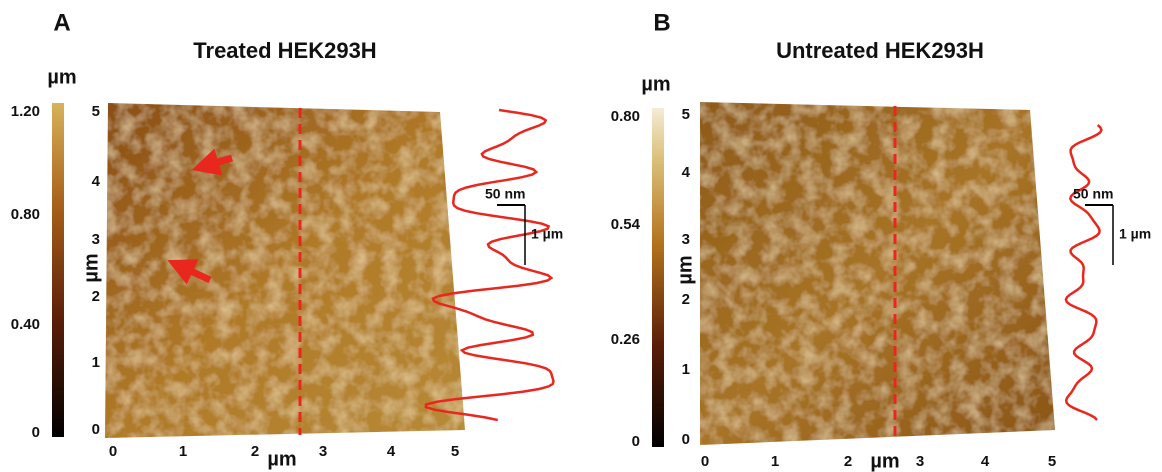  I want to click on panel-label: A, so click(61, 22).